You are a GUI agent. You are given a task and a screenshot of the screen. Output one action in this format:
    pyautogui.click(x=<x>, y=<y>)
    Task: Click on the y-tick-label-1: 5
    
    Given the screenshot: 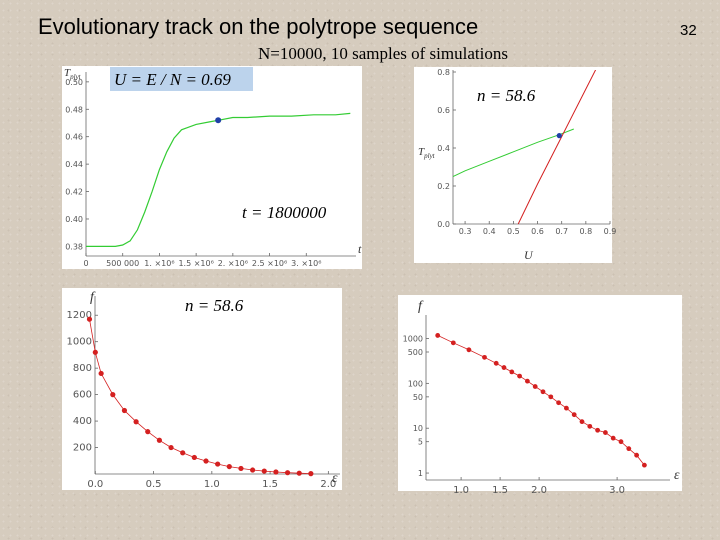 What is the action you would take?
    pyautogui.click(x=420, y=442)
    